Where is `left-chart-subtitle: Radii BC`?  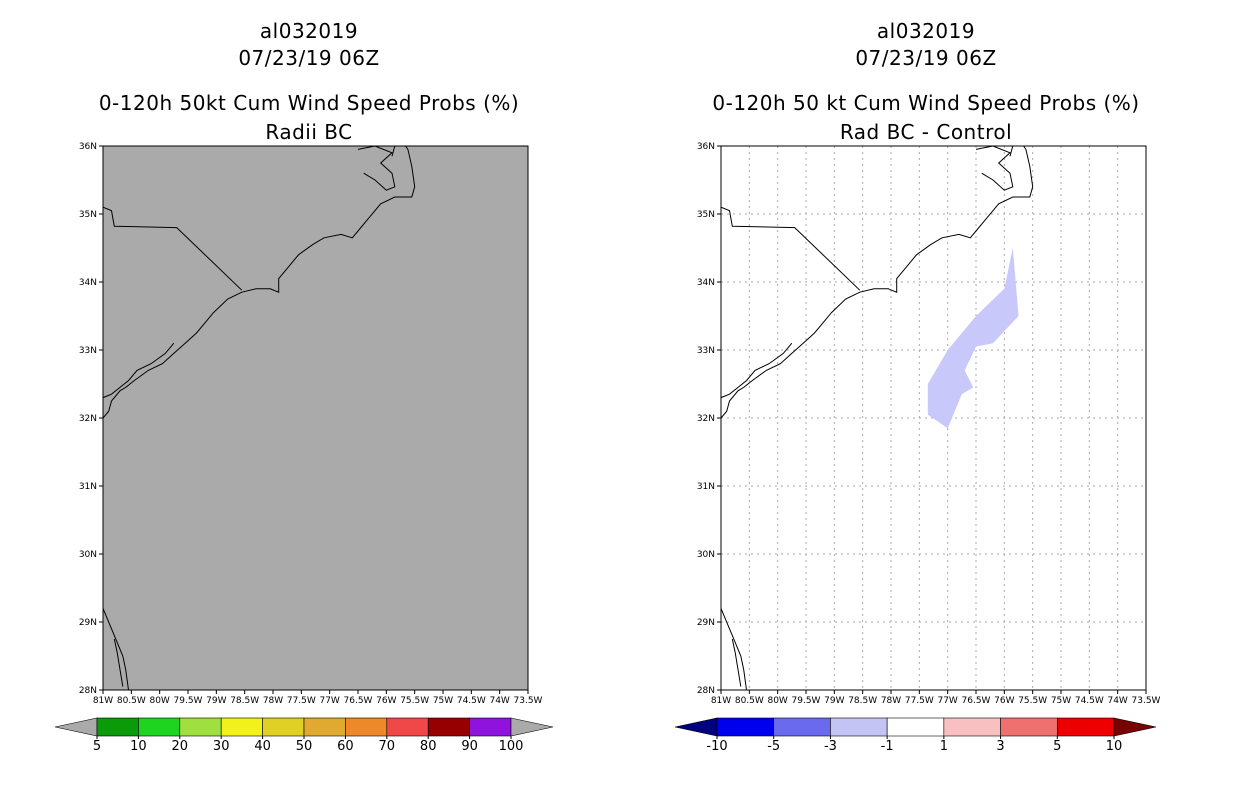
left-chart-subtitle: Radii BC is located at coordinates (309, 132).